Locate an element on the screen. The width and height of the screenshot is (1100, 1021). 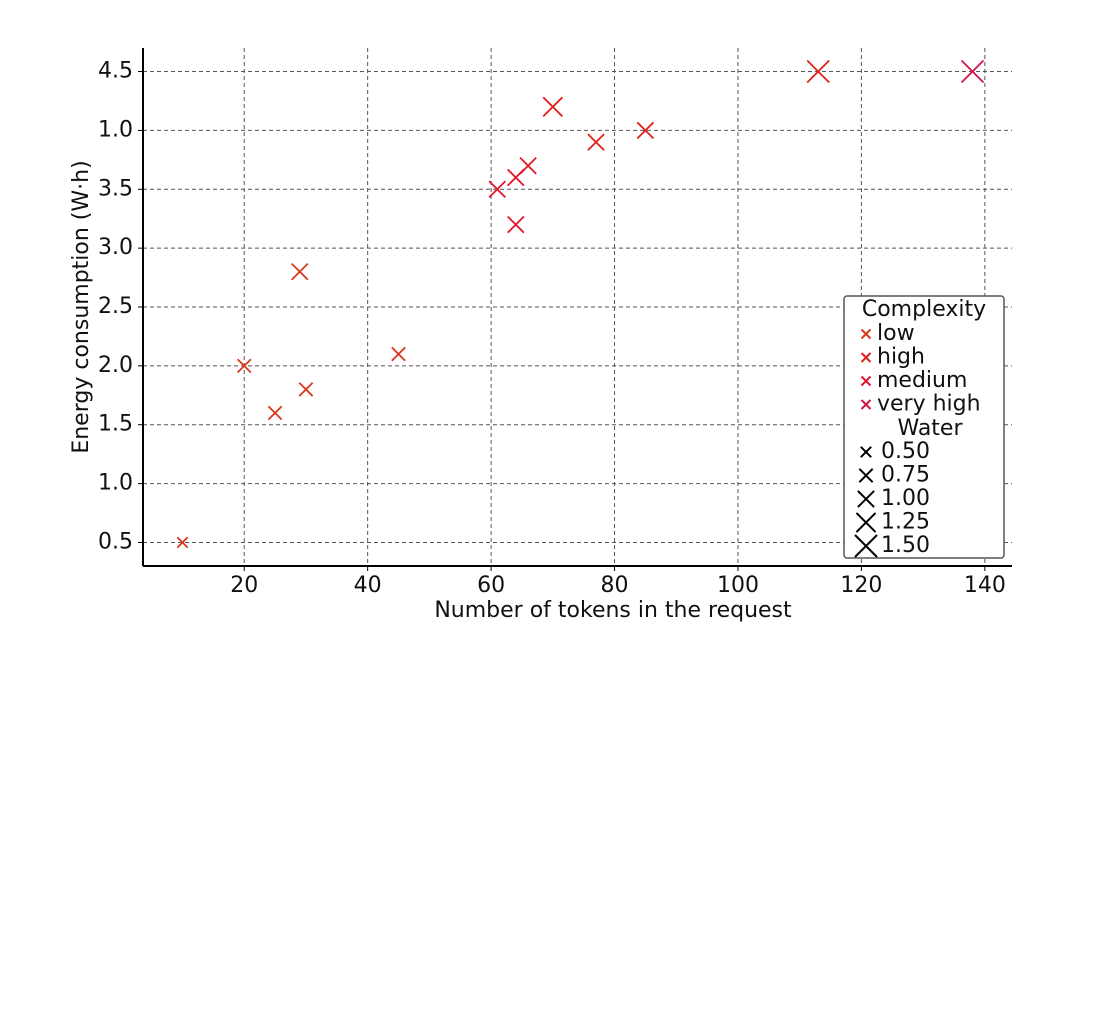
x-tick-label: 60 is located at coordinates (491, 585).